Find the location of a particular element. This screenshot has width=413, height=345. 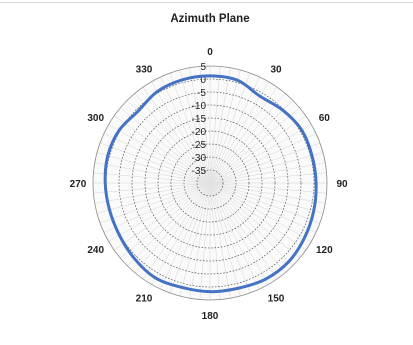

radial-tick-label: 0 is located at coordinates (203, 80).